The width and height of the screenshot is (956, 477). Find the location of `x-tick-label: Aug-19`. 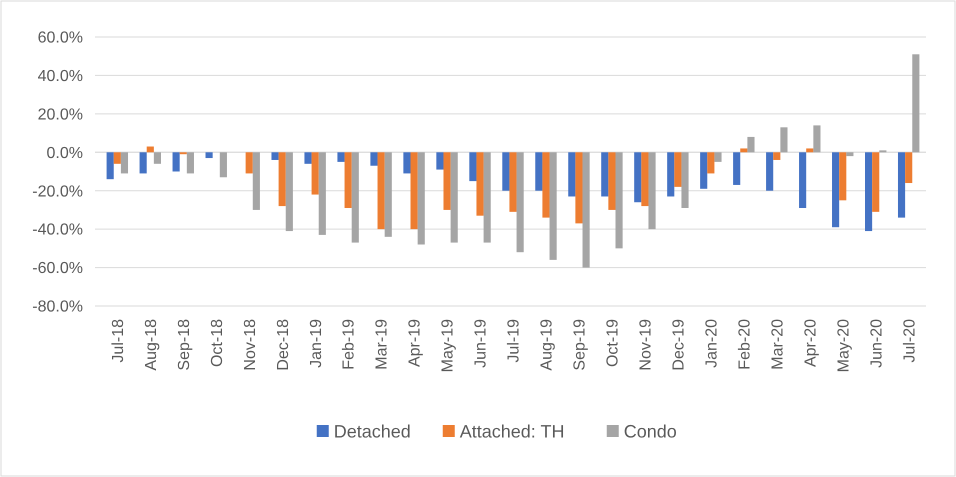

x-tick-label: Aug-19 is located at coordinates (547, 344).